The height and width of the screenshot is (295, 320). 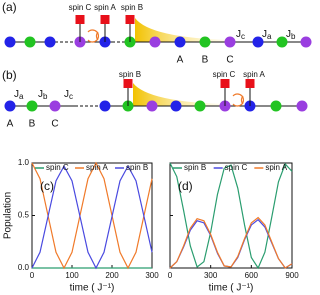 What do you see at coordinates (112, 275) in the screenshot?
I see `x-tick-label: 200` at bounding box center [112, 275].